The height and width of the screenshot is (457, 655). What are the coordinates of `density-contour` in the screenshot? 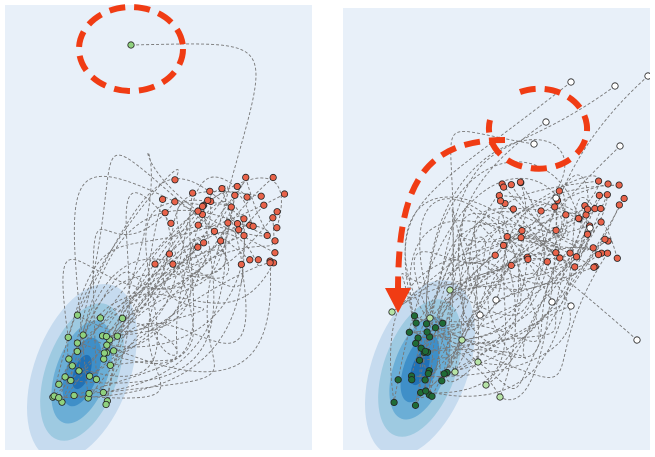 It's located at (420, 368).